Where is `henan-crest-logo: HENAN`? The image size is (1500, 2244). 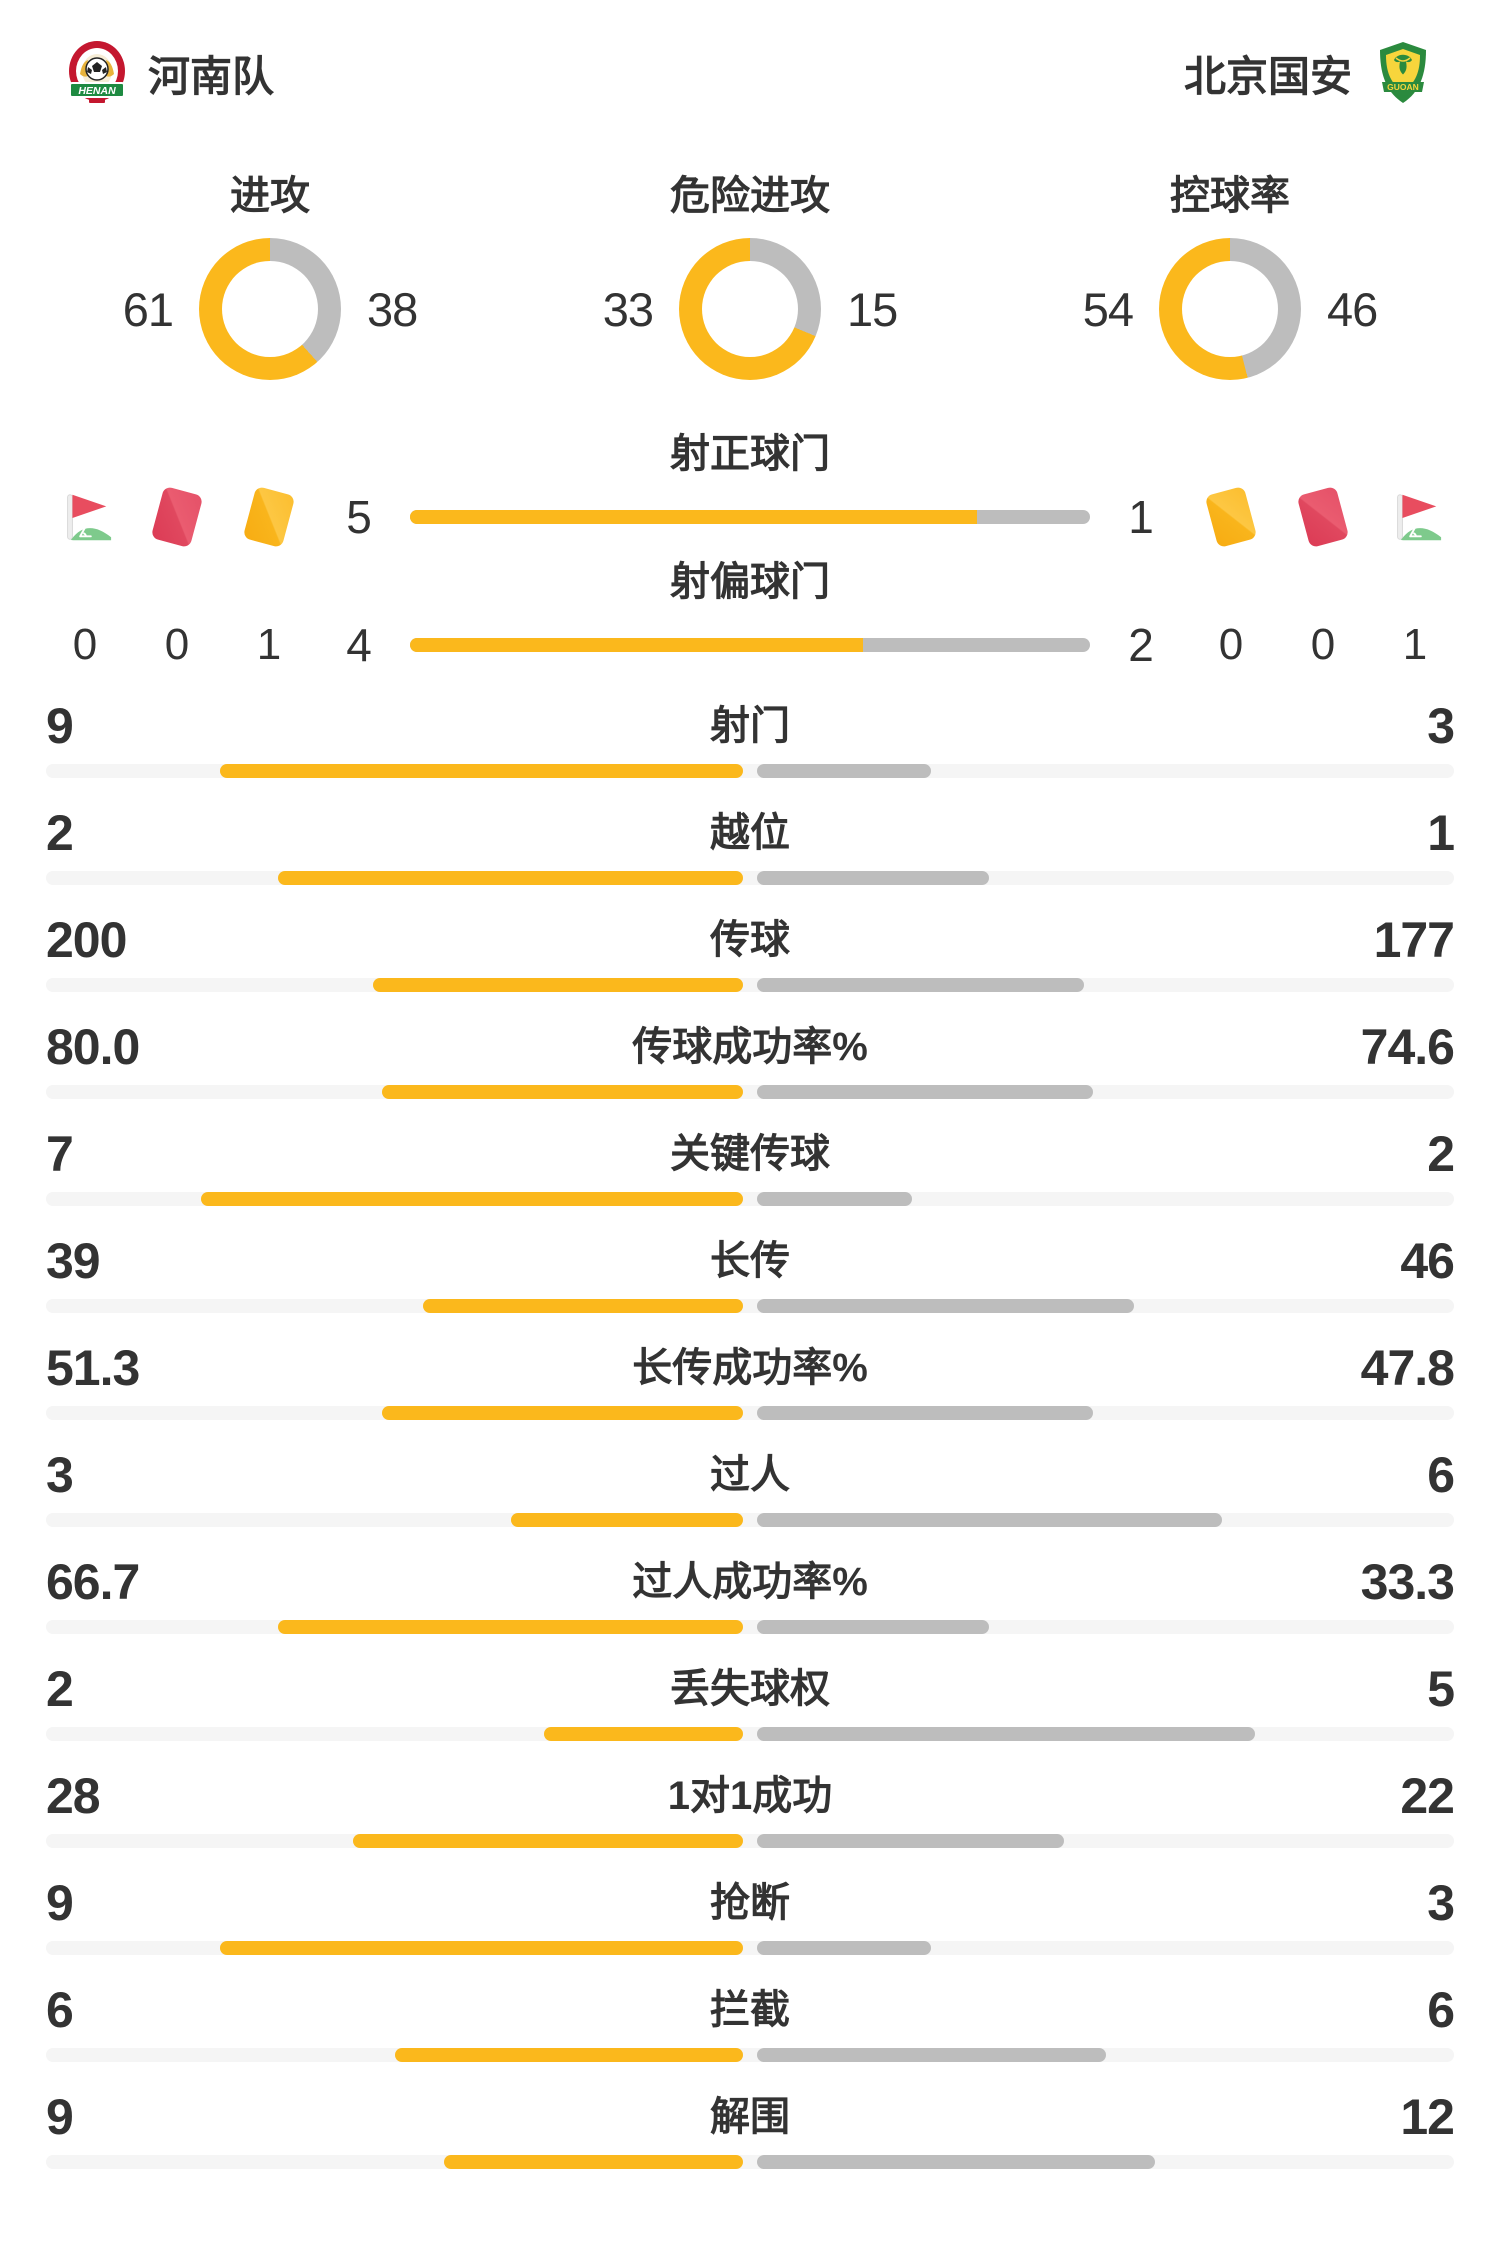 henan-crest-logo: HENAN is located at coordinates (97, 72).